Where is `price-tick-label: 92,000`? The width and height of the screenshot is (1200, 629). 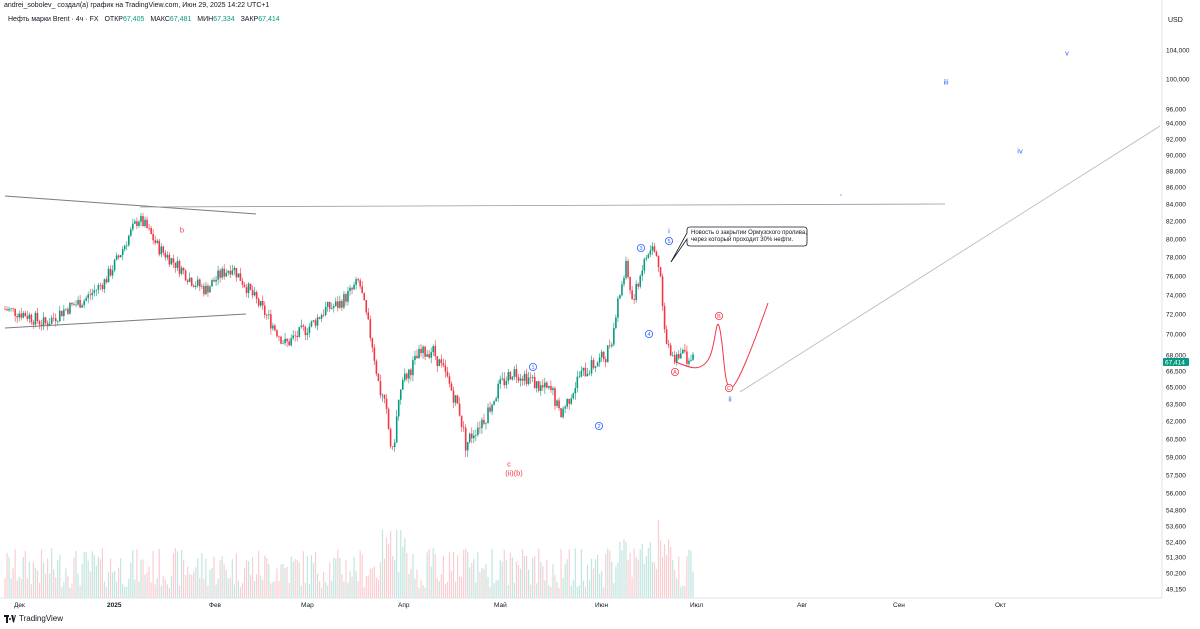
price-tick-label: 92,000 is located at coordinates (1176, 140).